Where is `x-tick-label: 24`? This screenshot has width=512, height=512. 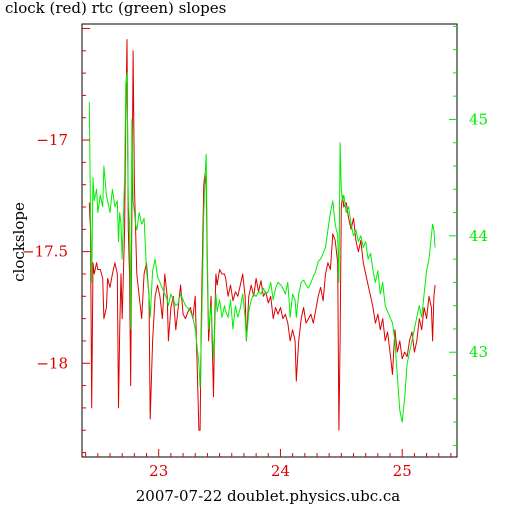
x-tick-label: 24 is located at coordinates (280, 471).